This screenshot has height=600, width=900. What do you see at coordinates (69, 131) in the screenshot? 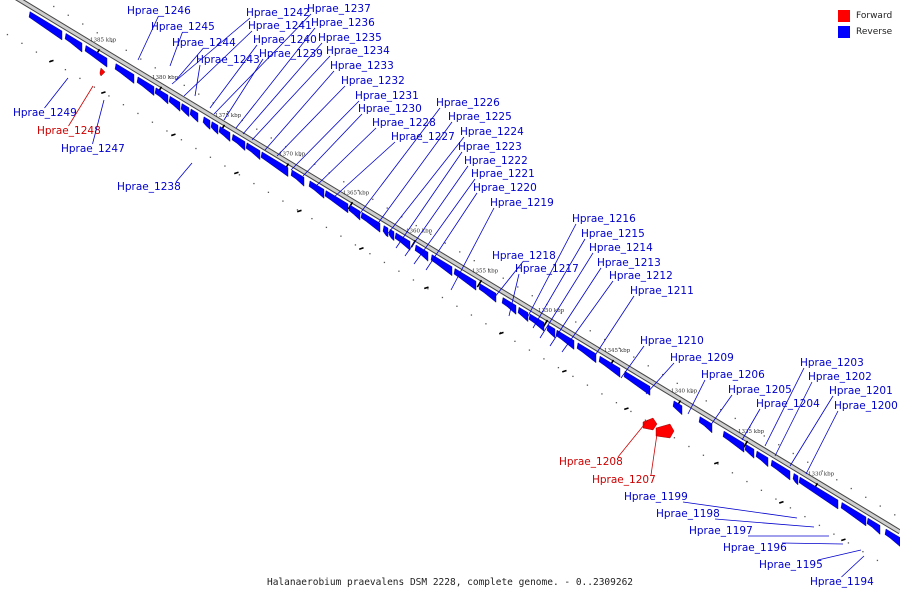
I see `gene-label: Hprae_1248` at bounding box center [69, 131].